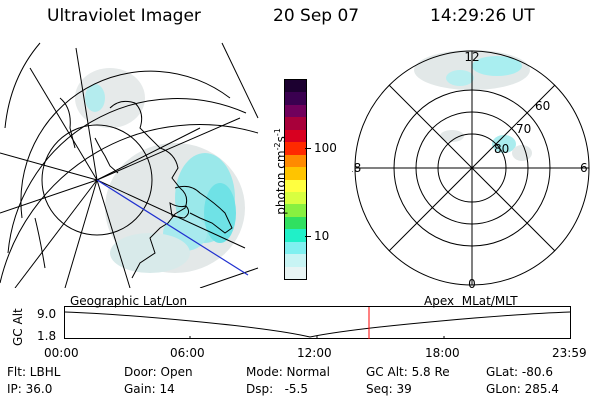 The image size is (600, 400). Describe the element at coordinates (522, 389) in the screenshot. I see `info-glon: GLon: 285.4` at that location.